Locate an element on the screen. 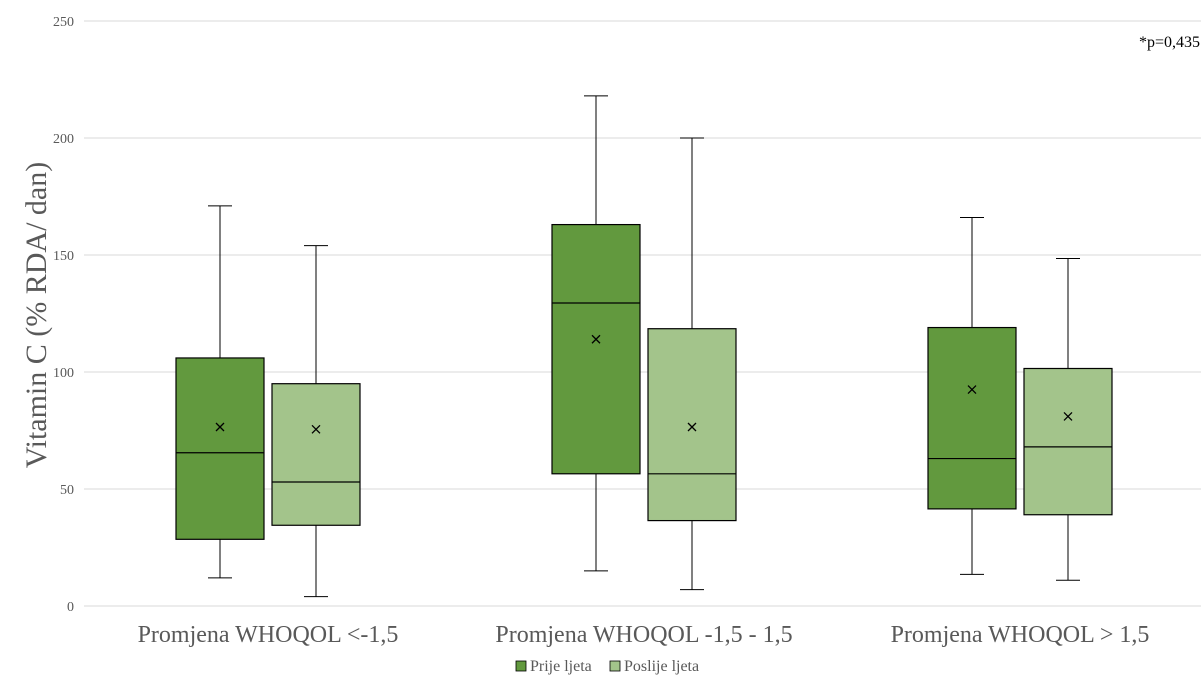 The width and height of the screenshot is (1201, 677). legend-item-prije: Prije ljeta is located at coordinates (553, 666).